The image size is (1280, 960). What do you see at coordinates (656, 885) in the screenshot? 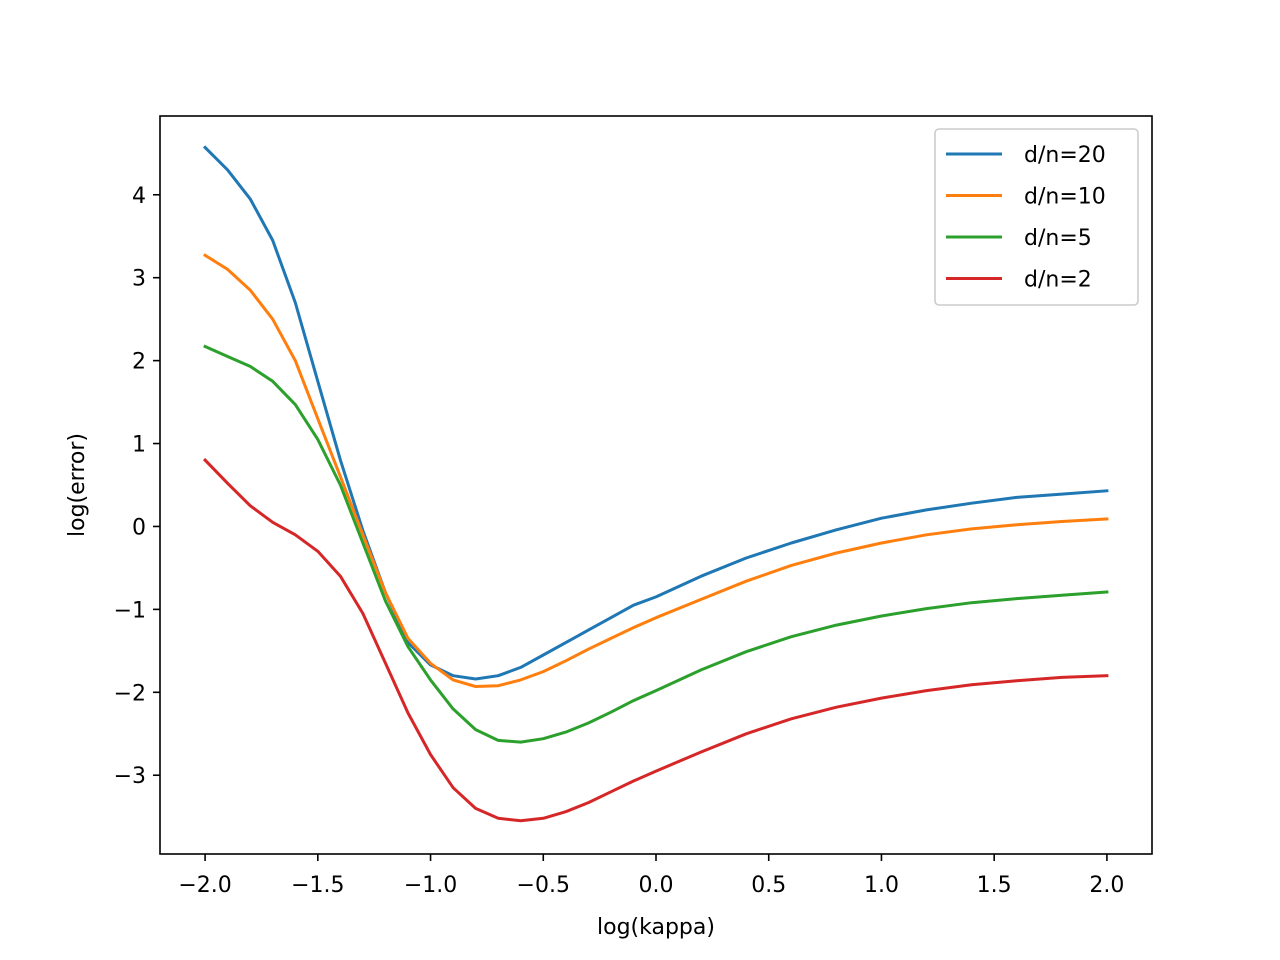
I see `x-tick-label: 0.0` at bounding box center [656, 885].